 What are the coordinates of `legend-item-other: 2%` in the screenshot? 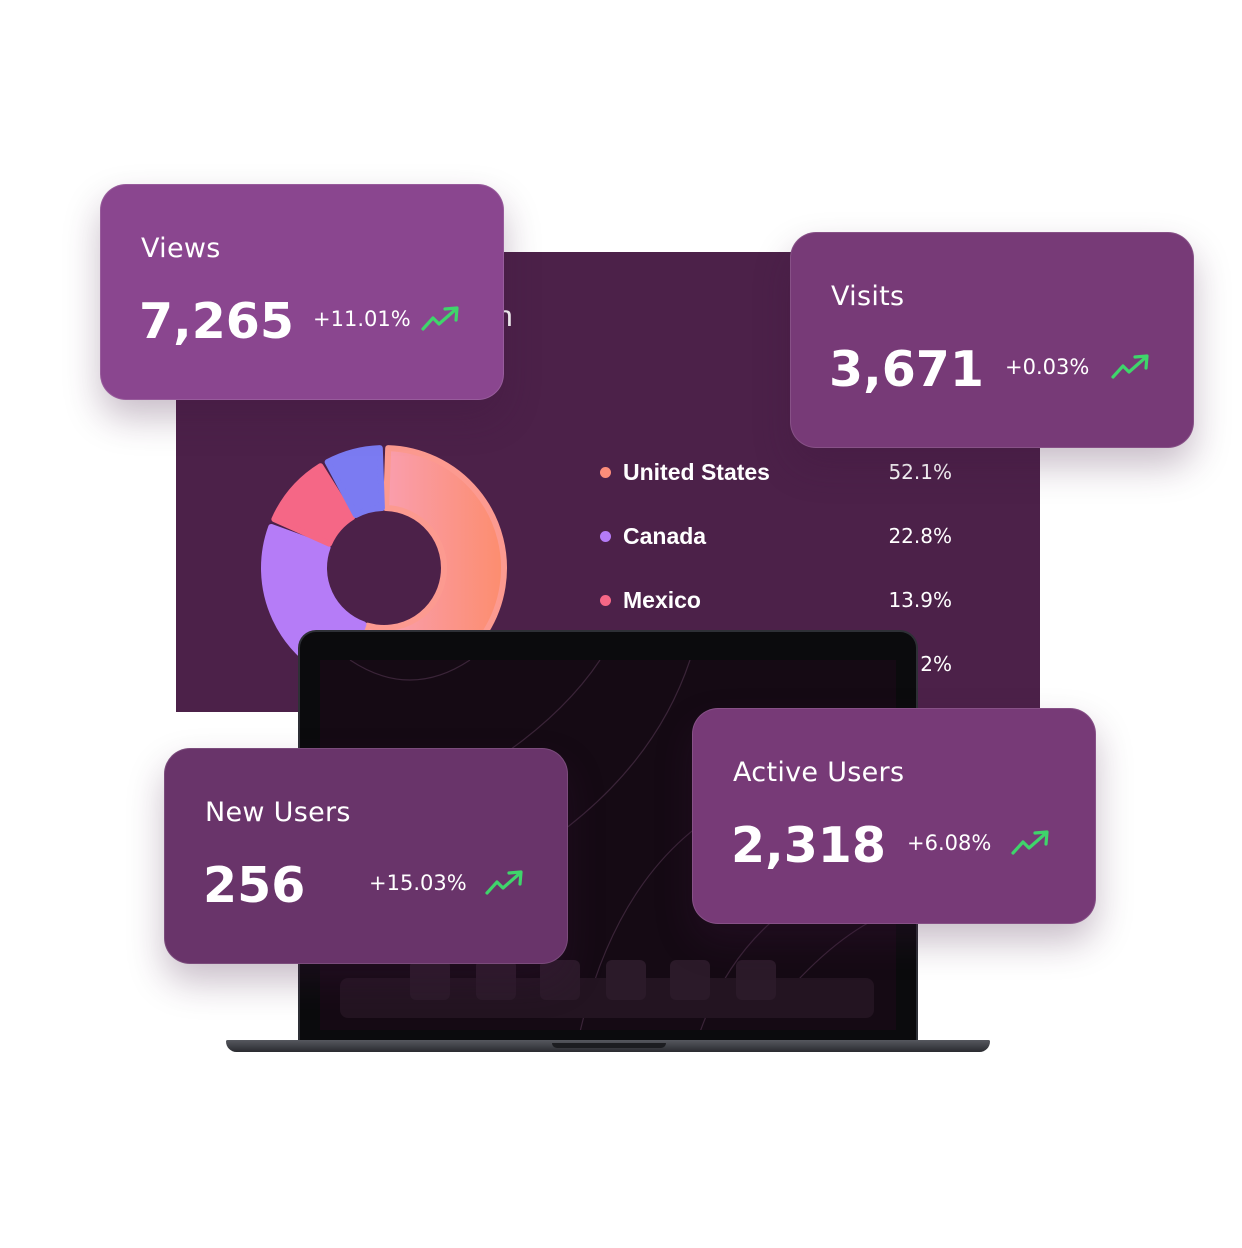 It's located at (776, 664).